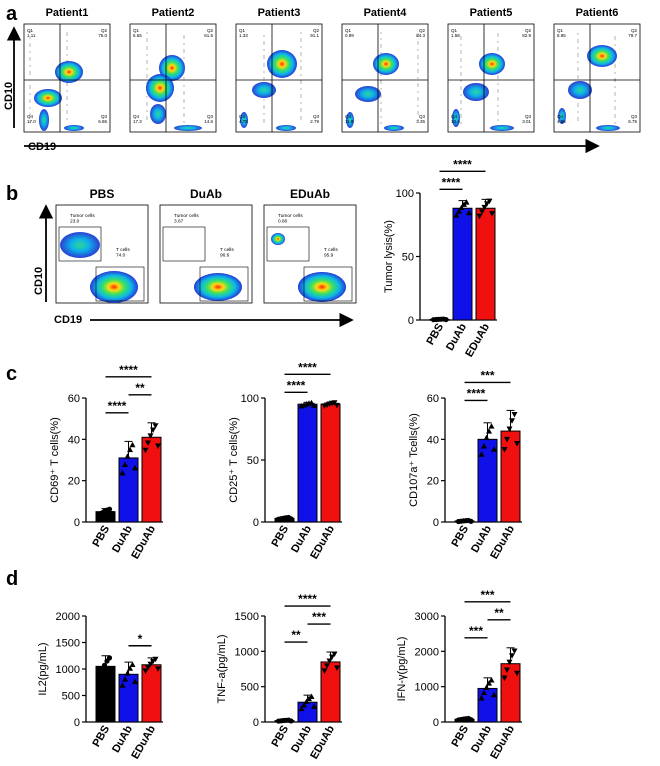 Image resolution: width=660 pixels, height=766 pixels. What do you see at coordinates (328, 284) in the screenshot?
I see `t-cell-gate` at bounding box center [328, 284].